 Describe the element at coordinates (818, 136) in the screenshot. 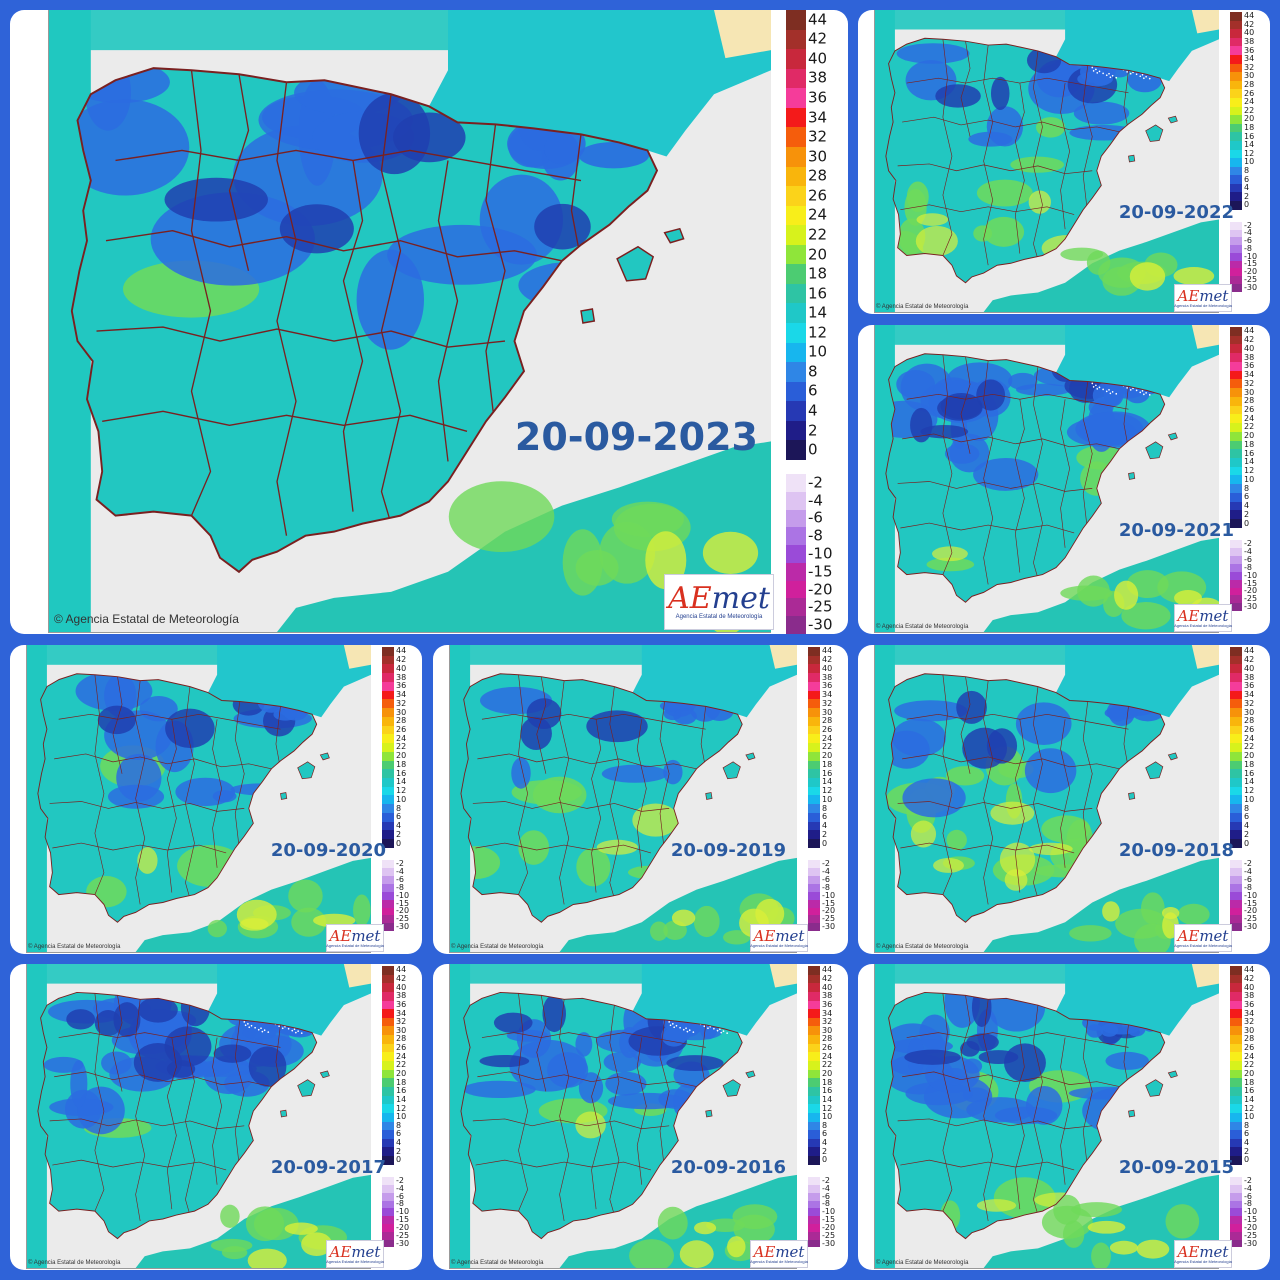

I see `legend-label: 32` at that location.